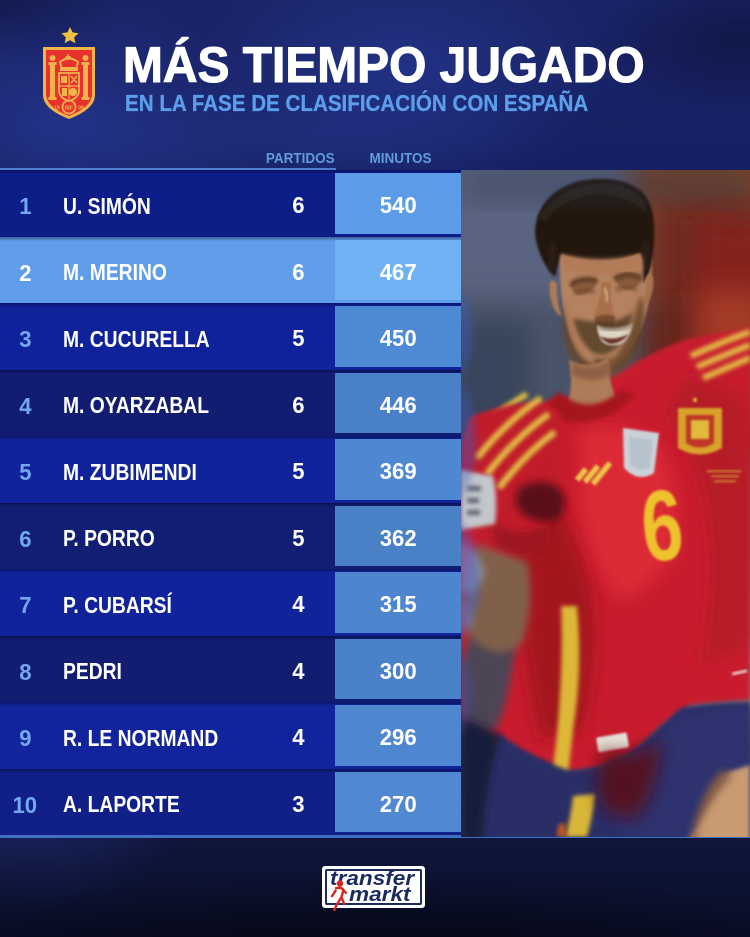 The width and height of the screenshot is (750, 937). I want to click on svg-text: RF, so click(69, 109).